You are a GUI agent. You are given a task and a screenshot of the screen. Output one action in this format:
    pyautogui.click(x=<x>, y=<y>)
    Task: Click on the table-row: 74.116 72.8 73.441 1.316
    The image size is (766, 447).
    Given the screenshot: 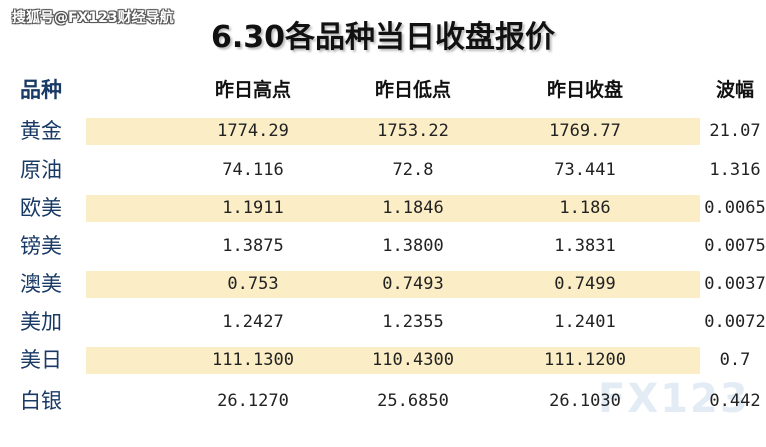 What is the action you would take?
    pyautogui.click(x=423, y=170)
    